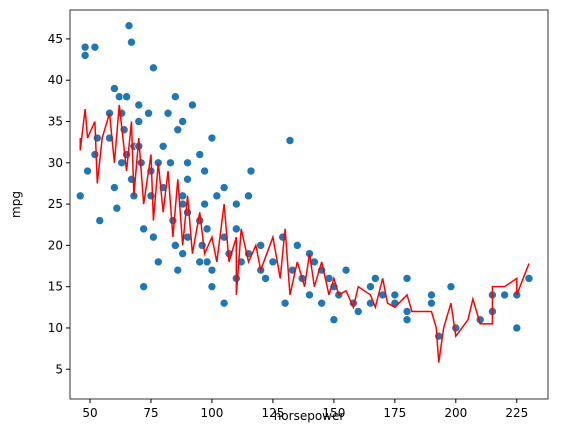 The height and width of the screenshot is (436, 562). I want to click on y-tick-label: 30, so click(55, 163).